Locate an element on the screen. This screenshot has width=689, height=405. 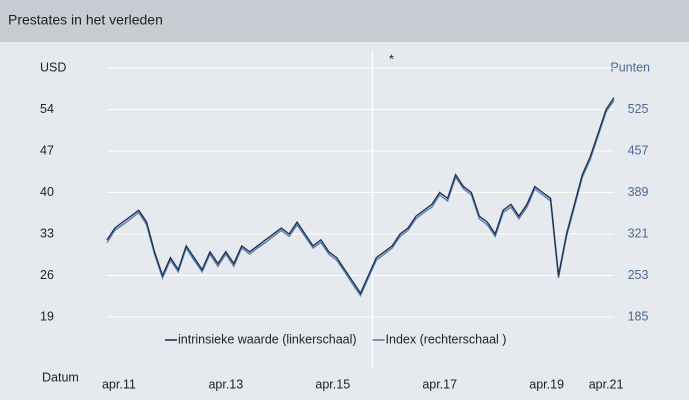
y2-tick-label: 457 is located at coordinates (638, 150).